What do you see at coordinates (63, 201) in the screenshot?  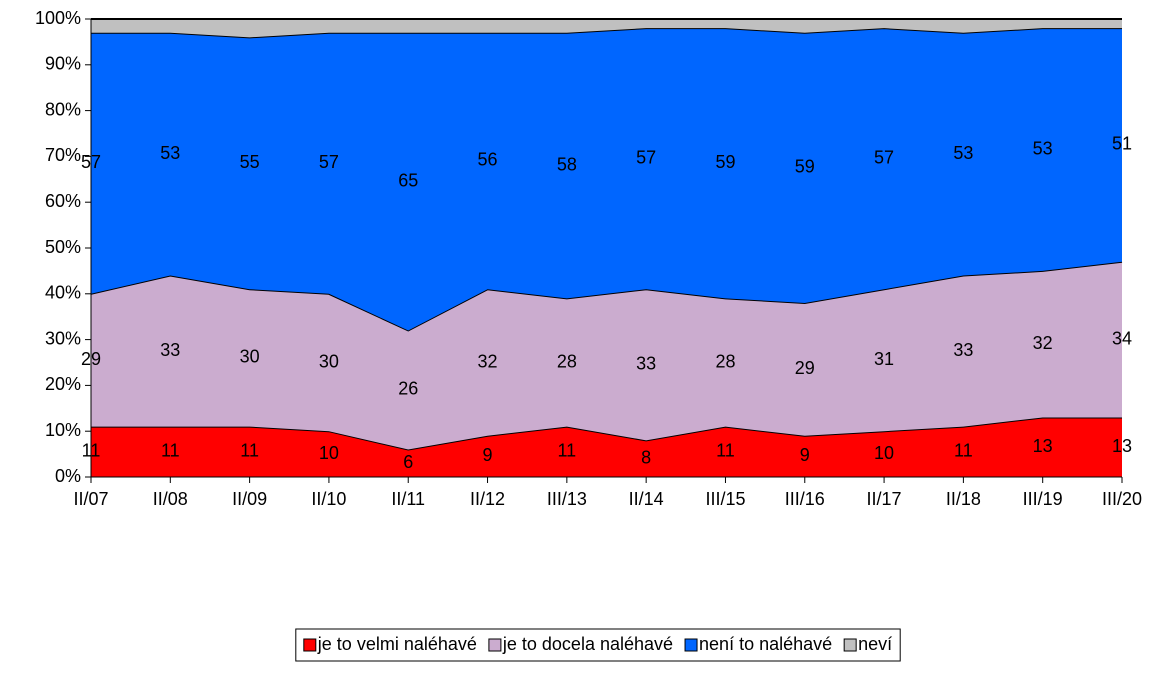 I see `y-tick-label: 60%` at bounding box center [63, 201].